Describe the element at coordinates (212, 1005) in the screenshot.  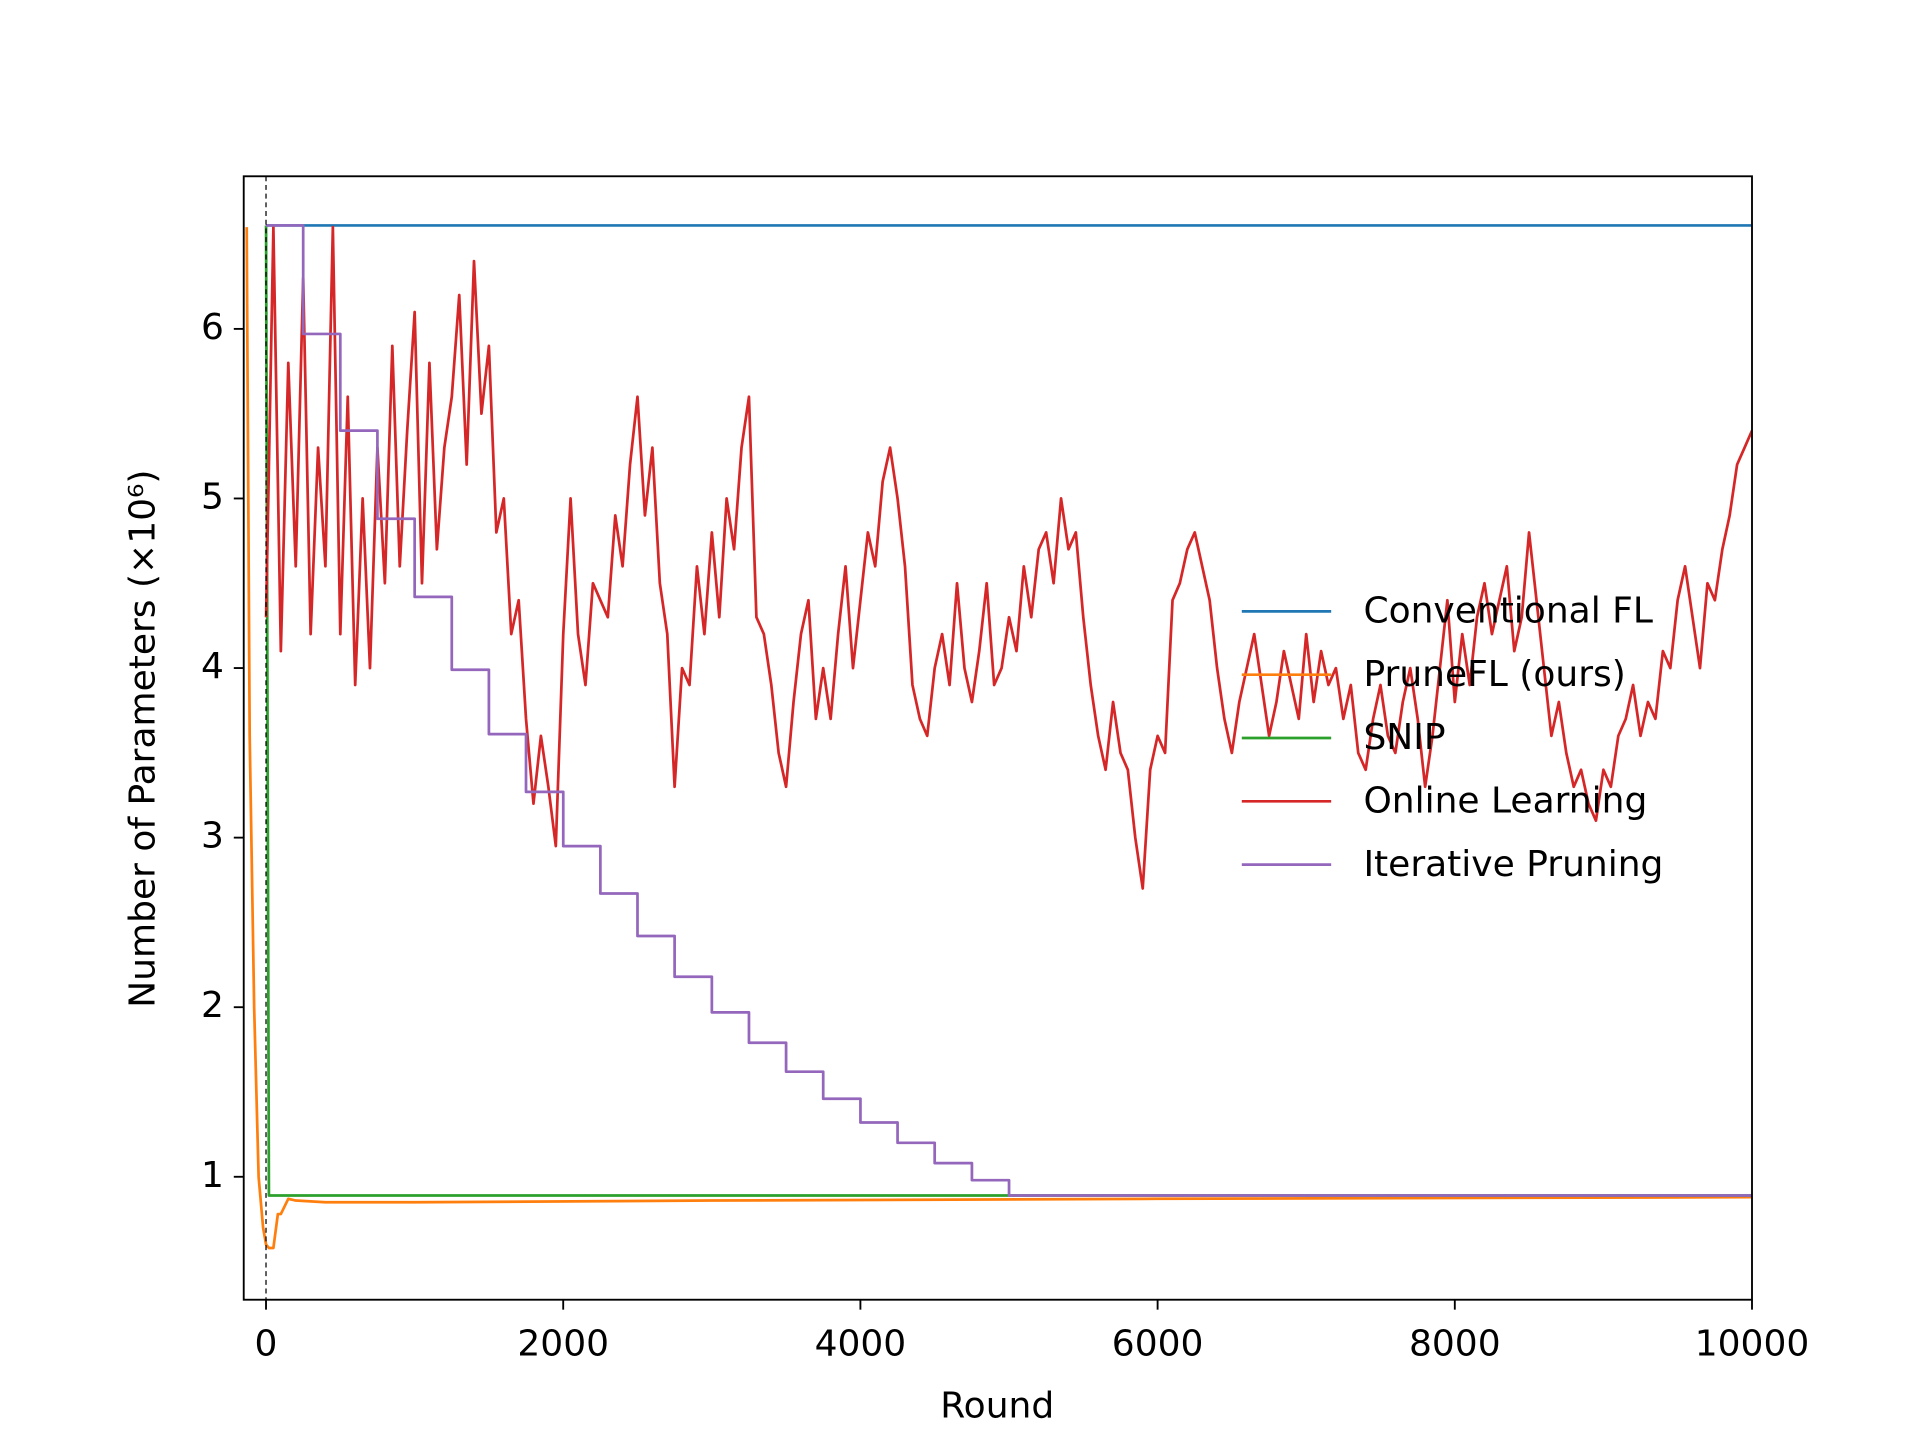
I see `y-tick-label: 2` at that location.